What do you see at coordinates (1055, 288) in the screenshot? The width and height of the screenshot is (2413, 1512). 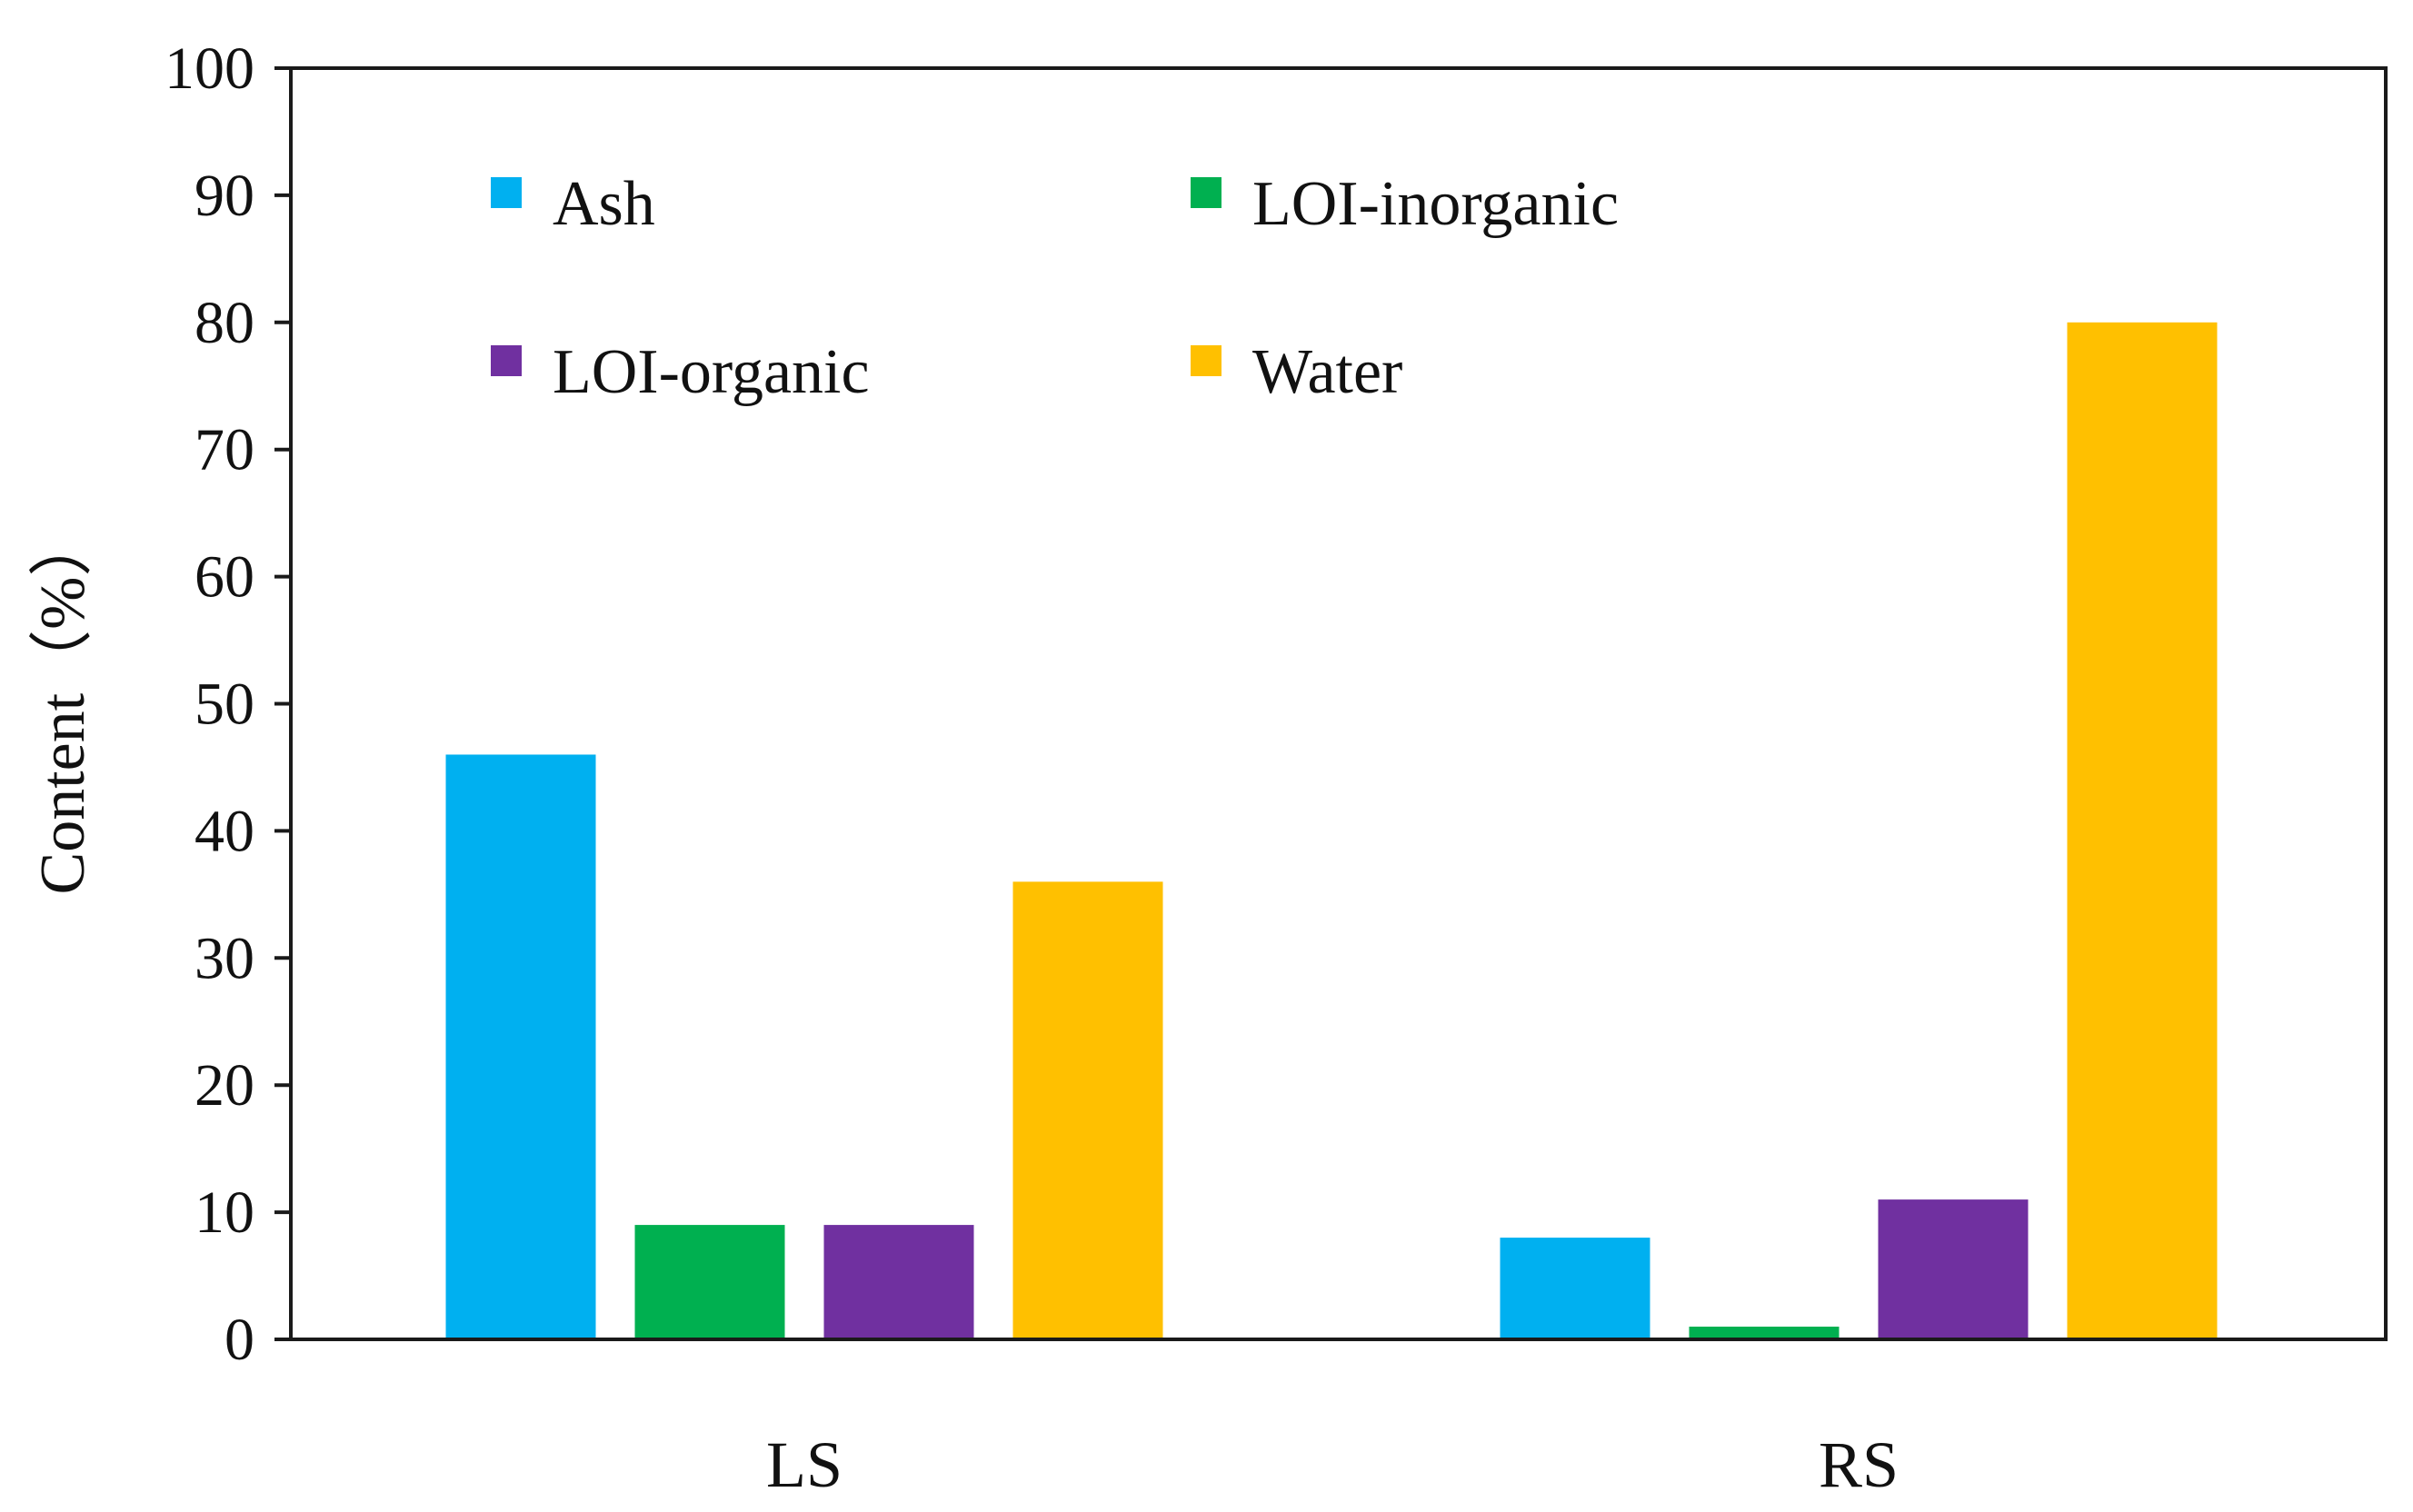 I see `legend: Ash LOI-inorganic LOI-organic Water` at bounding box center [1055, 288].